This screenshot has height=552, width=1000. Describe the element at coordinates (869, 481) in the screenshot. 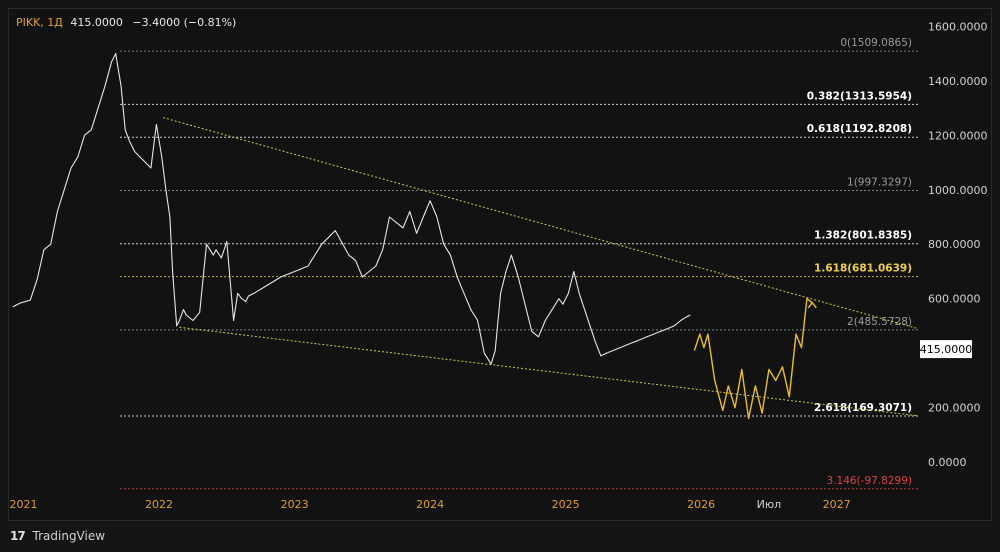

I see `fib-label-8: 3.146(-97.8299)` at that location.